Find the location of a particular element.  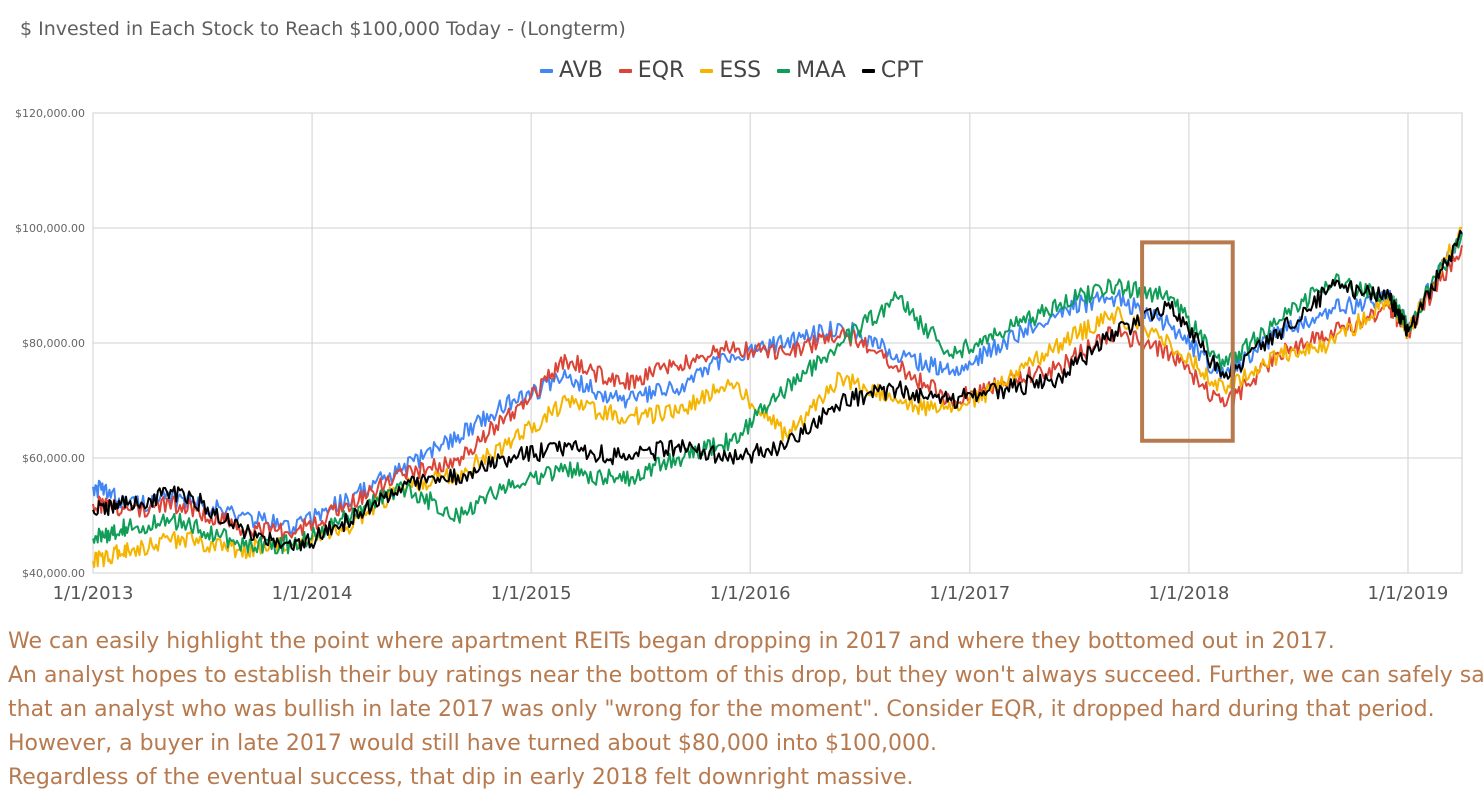

y-tick-label: $120,000.00 is located at coordinates (50, 113).